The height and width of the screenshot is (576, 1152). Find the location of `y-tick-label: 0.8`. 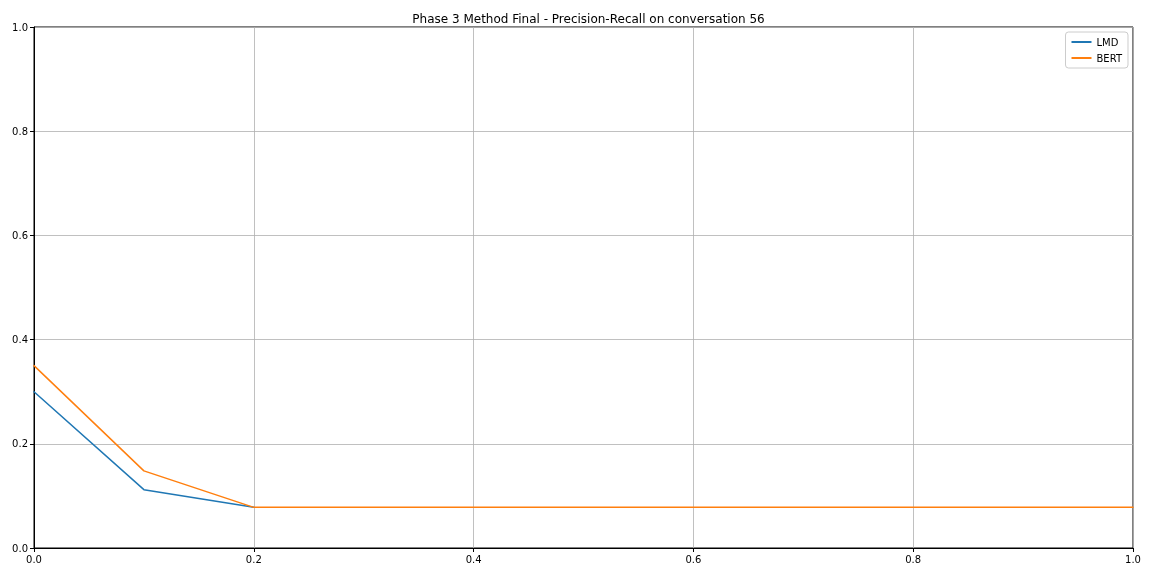

y-tick-label: 0.8 is located at coordinates (20, 131).